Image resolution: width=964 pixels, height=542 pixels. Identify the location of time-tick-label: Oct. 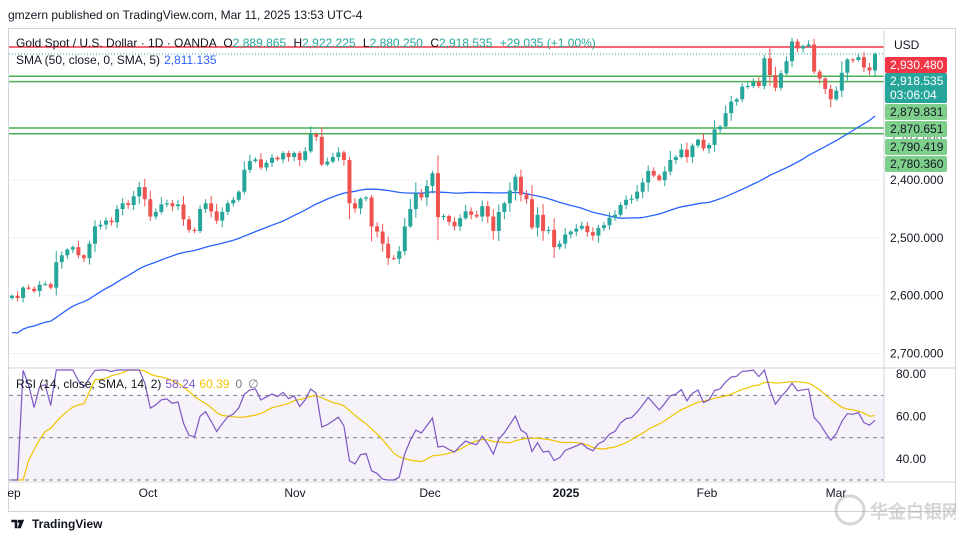
(148, 493).